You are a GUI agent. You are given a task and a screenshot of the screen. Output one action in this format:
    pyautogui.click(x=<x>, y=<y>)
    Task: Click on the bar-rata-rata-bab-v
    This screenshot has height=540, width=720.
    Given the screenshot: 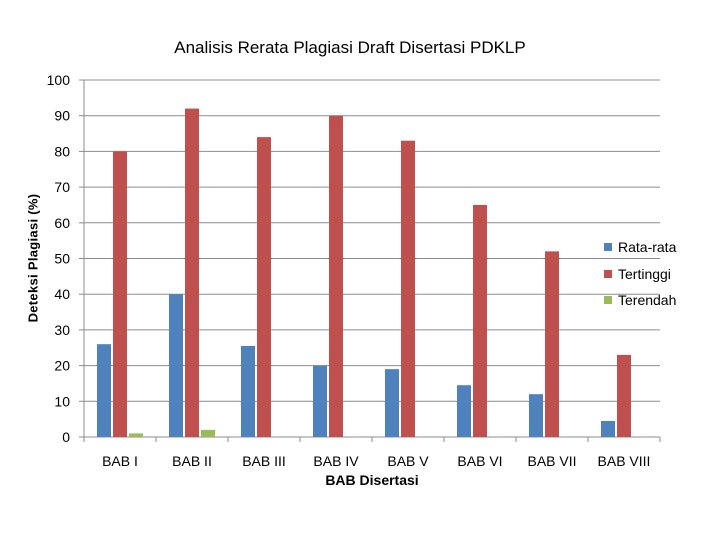 What is the action you would take?
    pyautogui.click(x=392, y=403)
    